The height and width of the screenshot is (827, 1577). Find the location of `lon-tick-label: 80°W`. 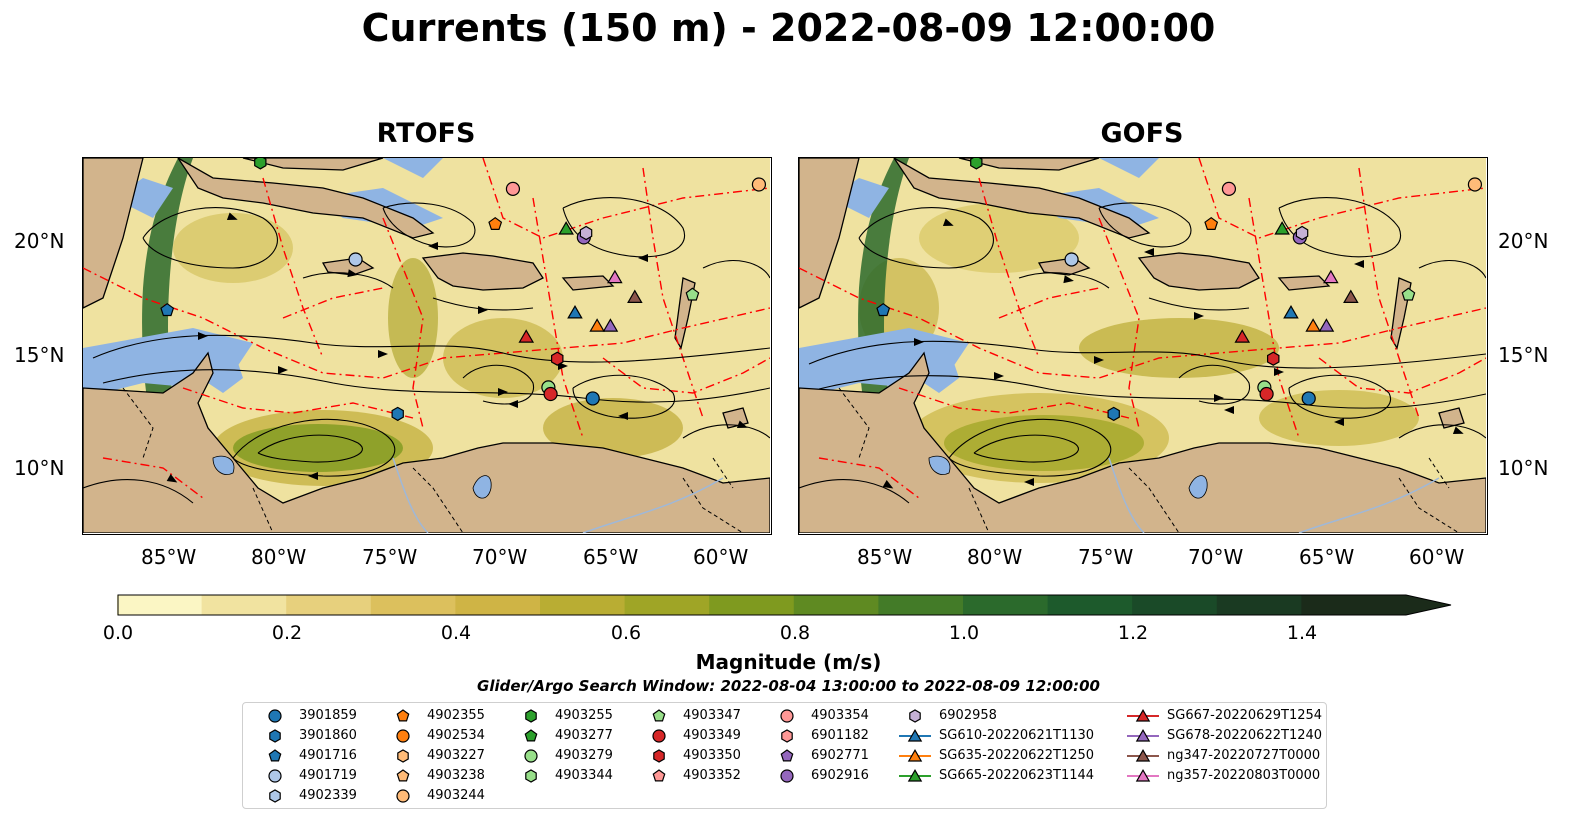

lon-tick-label: 80°W is located at coordinates (279, 557).